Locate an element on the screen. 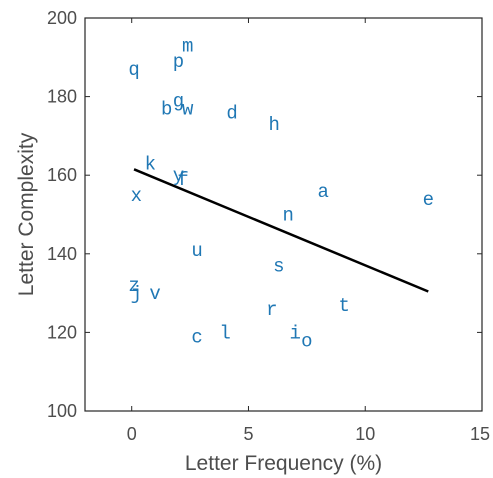 The height and width of the screenshot is (478, 493). data-point-k: k is located at coordinates (150, 164).